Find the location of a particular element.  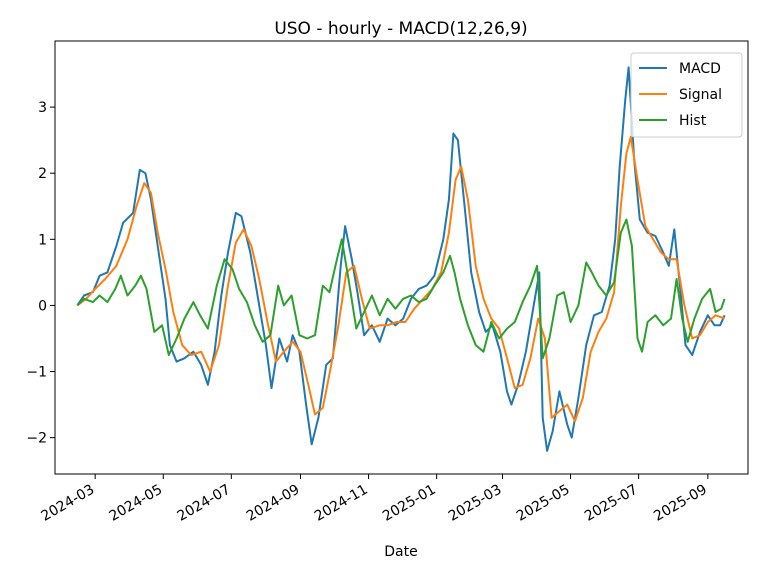

x-tick-label: 2025-09 is located at coordinates (680, 503).